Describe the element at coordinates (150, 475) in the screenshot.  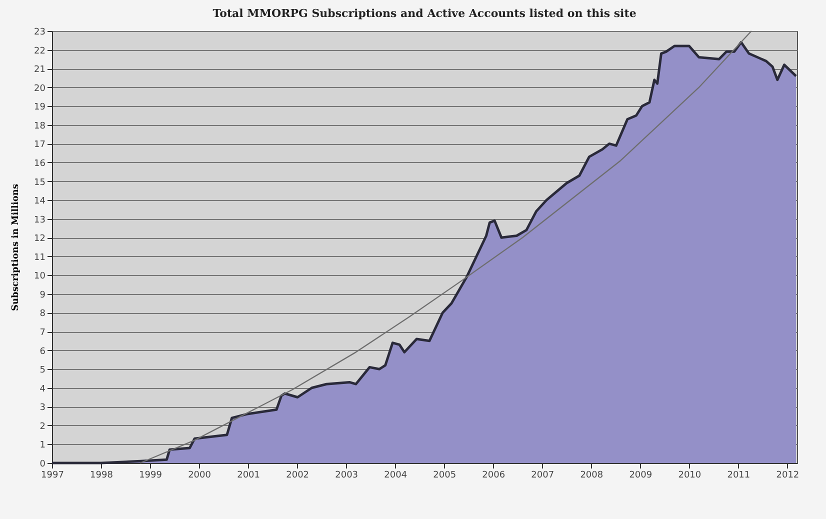
I see `x-tick-label: 1999` at that location.